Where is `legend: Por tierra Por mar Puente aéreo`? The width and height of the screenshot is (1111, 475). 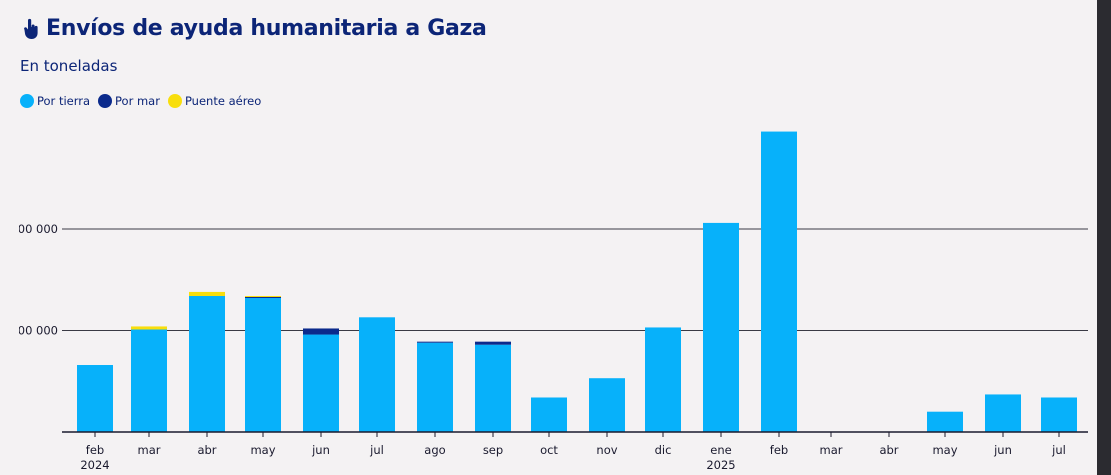
legend: Por tierra Por mar Puente aéreo is located at coordinates (140, 101).